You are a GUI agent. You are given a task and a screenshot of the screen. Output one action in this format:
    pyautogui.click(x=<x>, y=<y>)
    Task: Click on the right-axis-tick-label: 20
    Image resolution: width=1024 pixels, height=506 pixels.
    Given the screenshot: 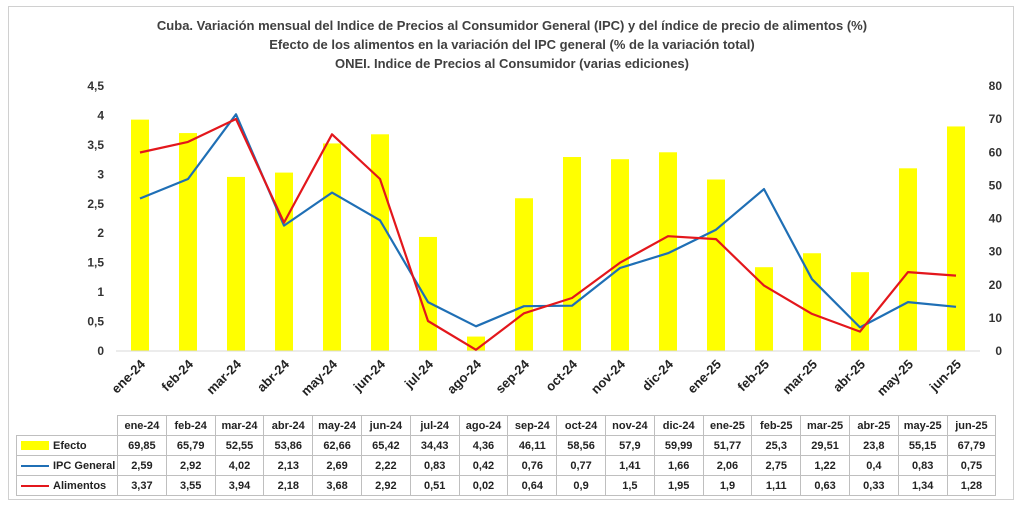 What is the action you would take?
    pyautogui.click(x=996, y=285)
    